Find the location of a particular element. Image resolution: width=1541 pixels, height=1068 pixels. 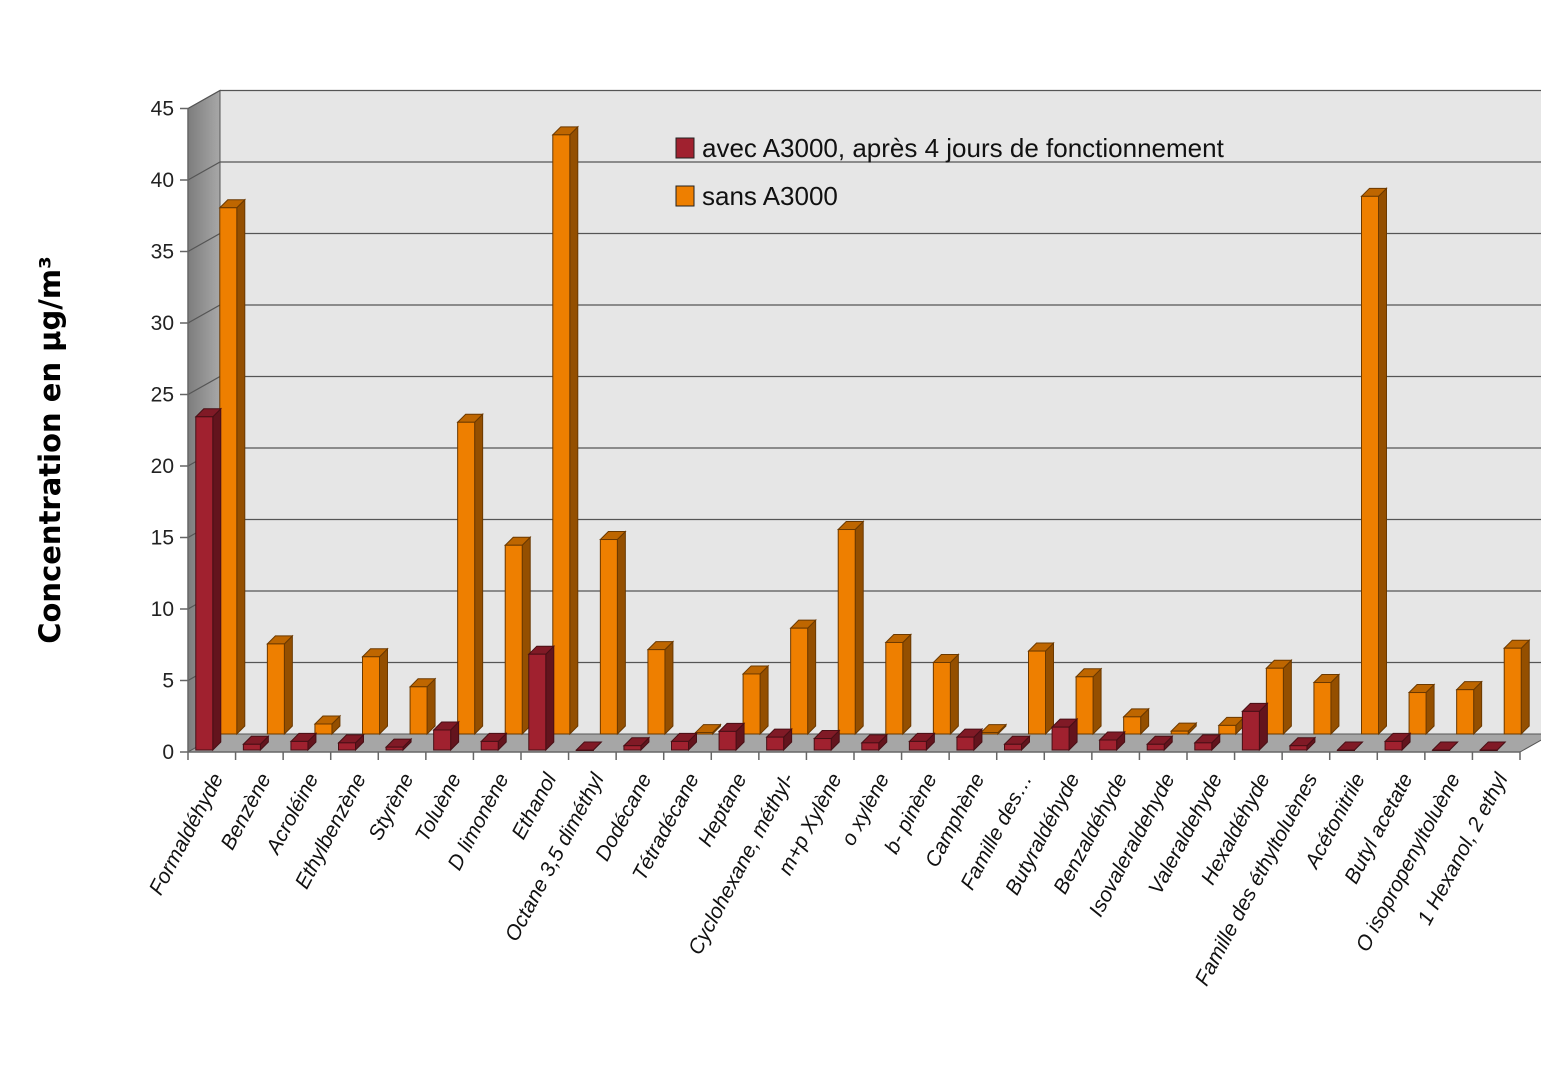

x-category-label: Toluène is located at coordinates (438, 808).